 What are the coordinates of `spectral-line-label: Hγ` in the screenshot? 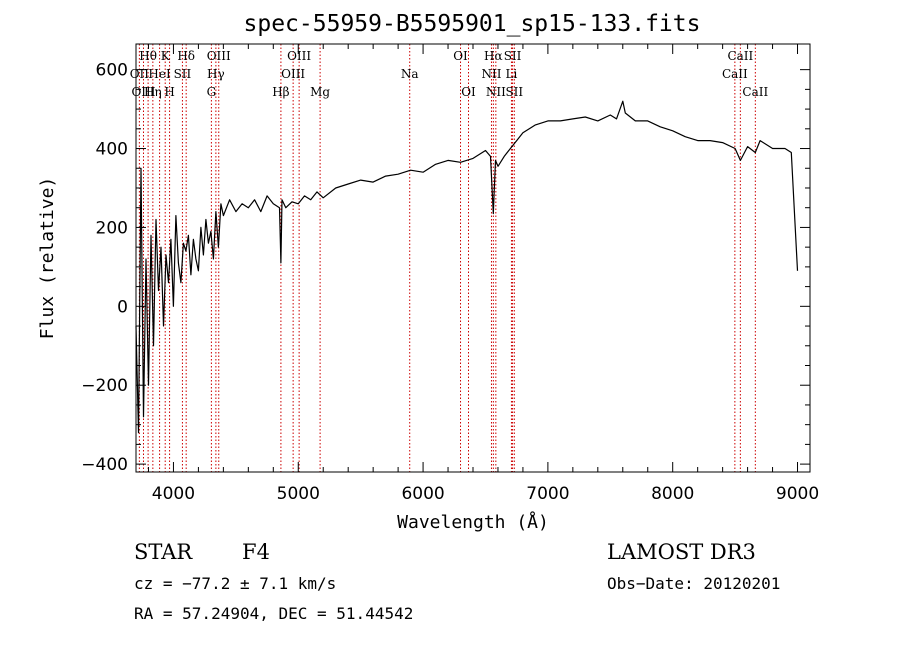 It's located at (216, 74).